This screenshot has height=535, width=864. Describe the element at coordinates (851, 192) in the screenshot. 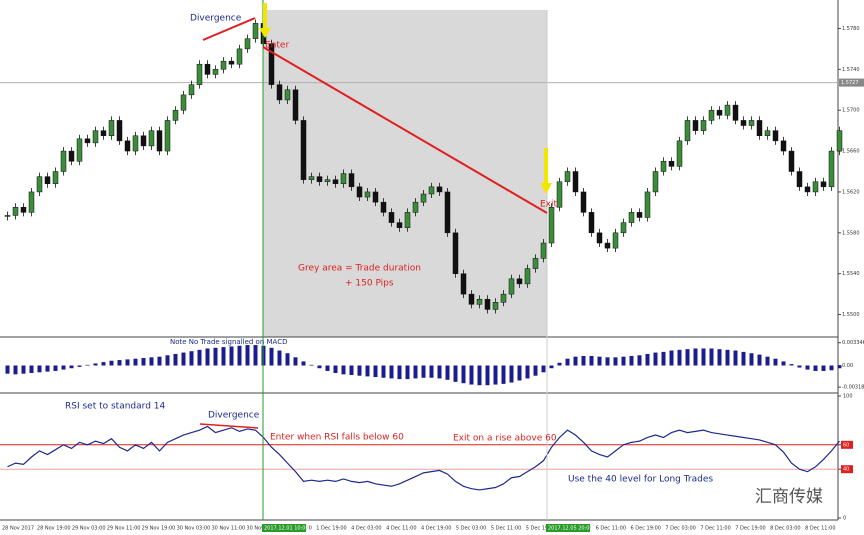

I see `y-tick-label: 1.5620` at that location.